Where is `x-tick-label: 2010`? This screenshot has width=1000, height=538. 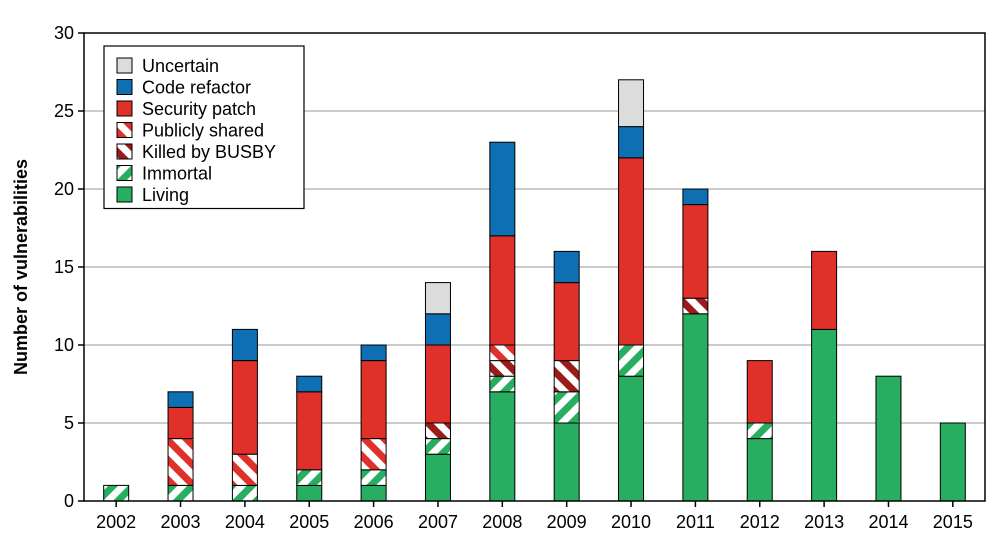
x-tick-label: 2010 is located at coordinates (631, 522).